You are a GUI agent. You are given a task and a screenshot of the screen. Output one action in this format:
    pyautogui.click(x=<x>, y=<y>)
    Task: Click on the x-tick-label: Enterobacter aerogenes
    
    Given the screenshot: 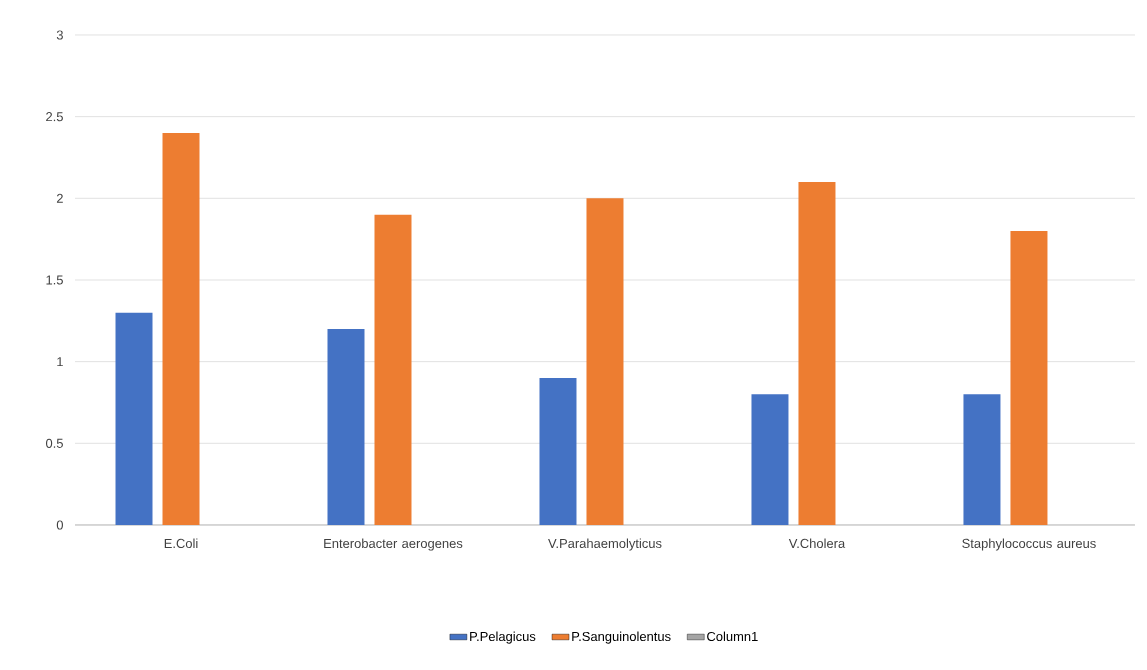 What is the action you would take?
    pyautogui.click(x=393, y=544)
    